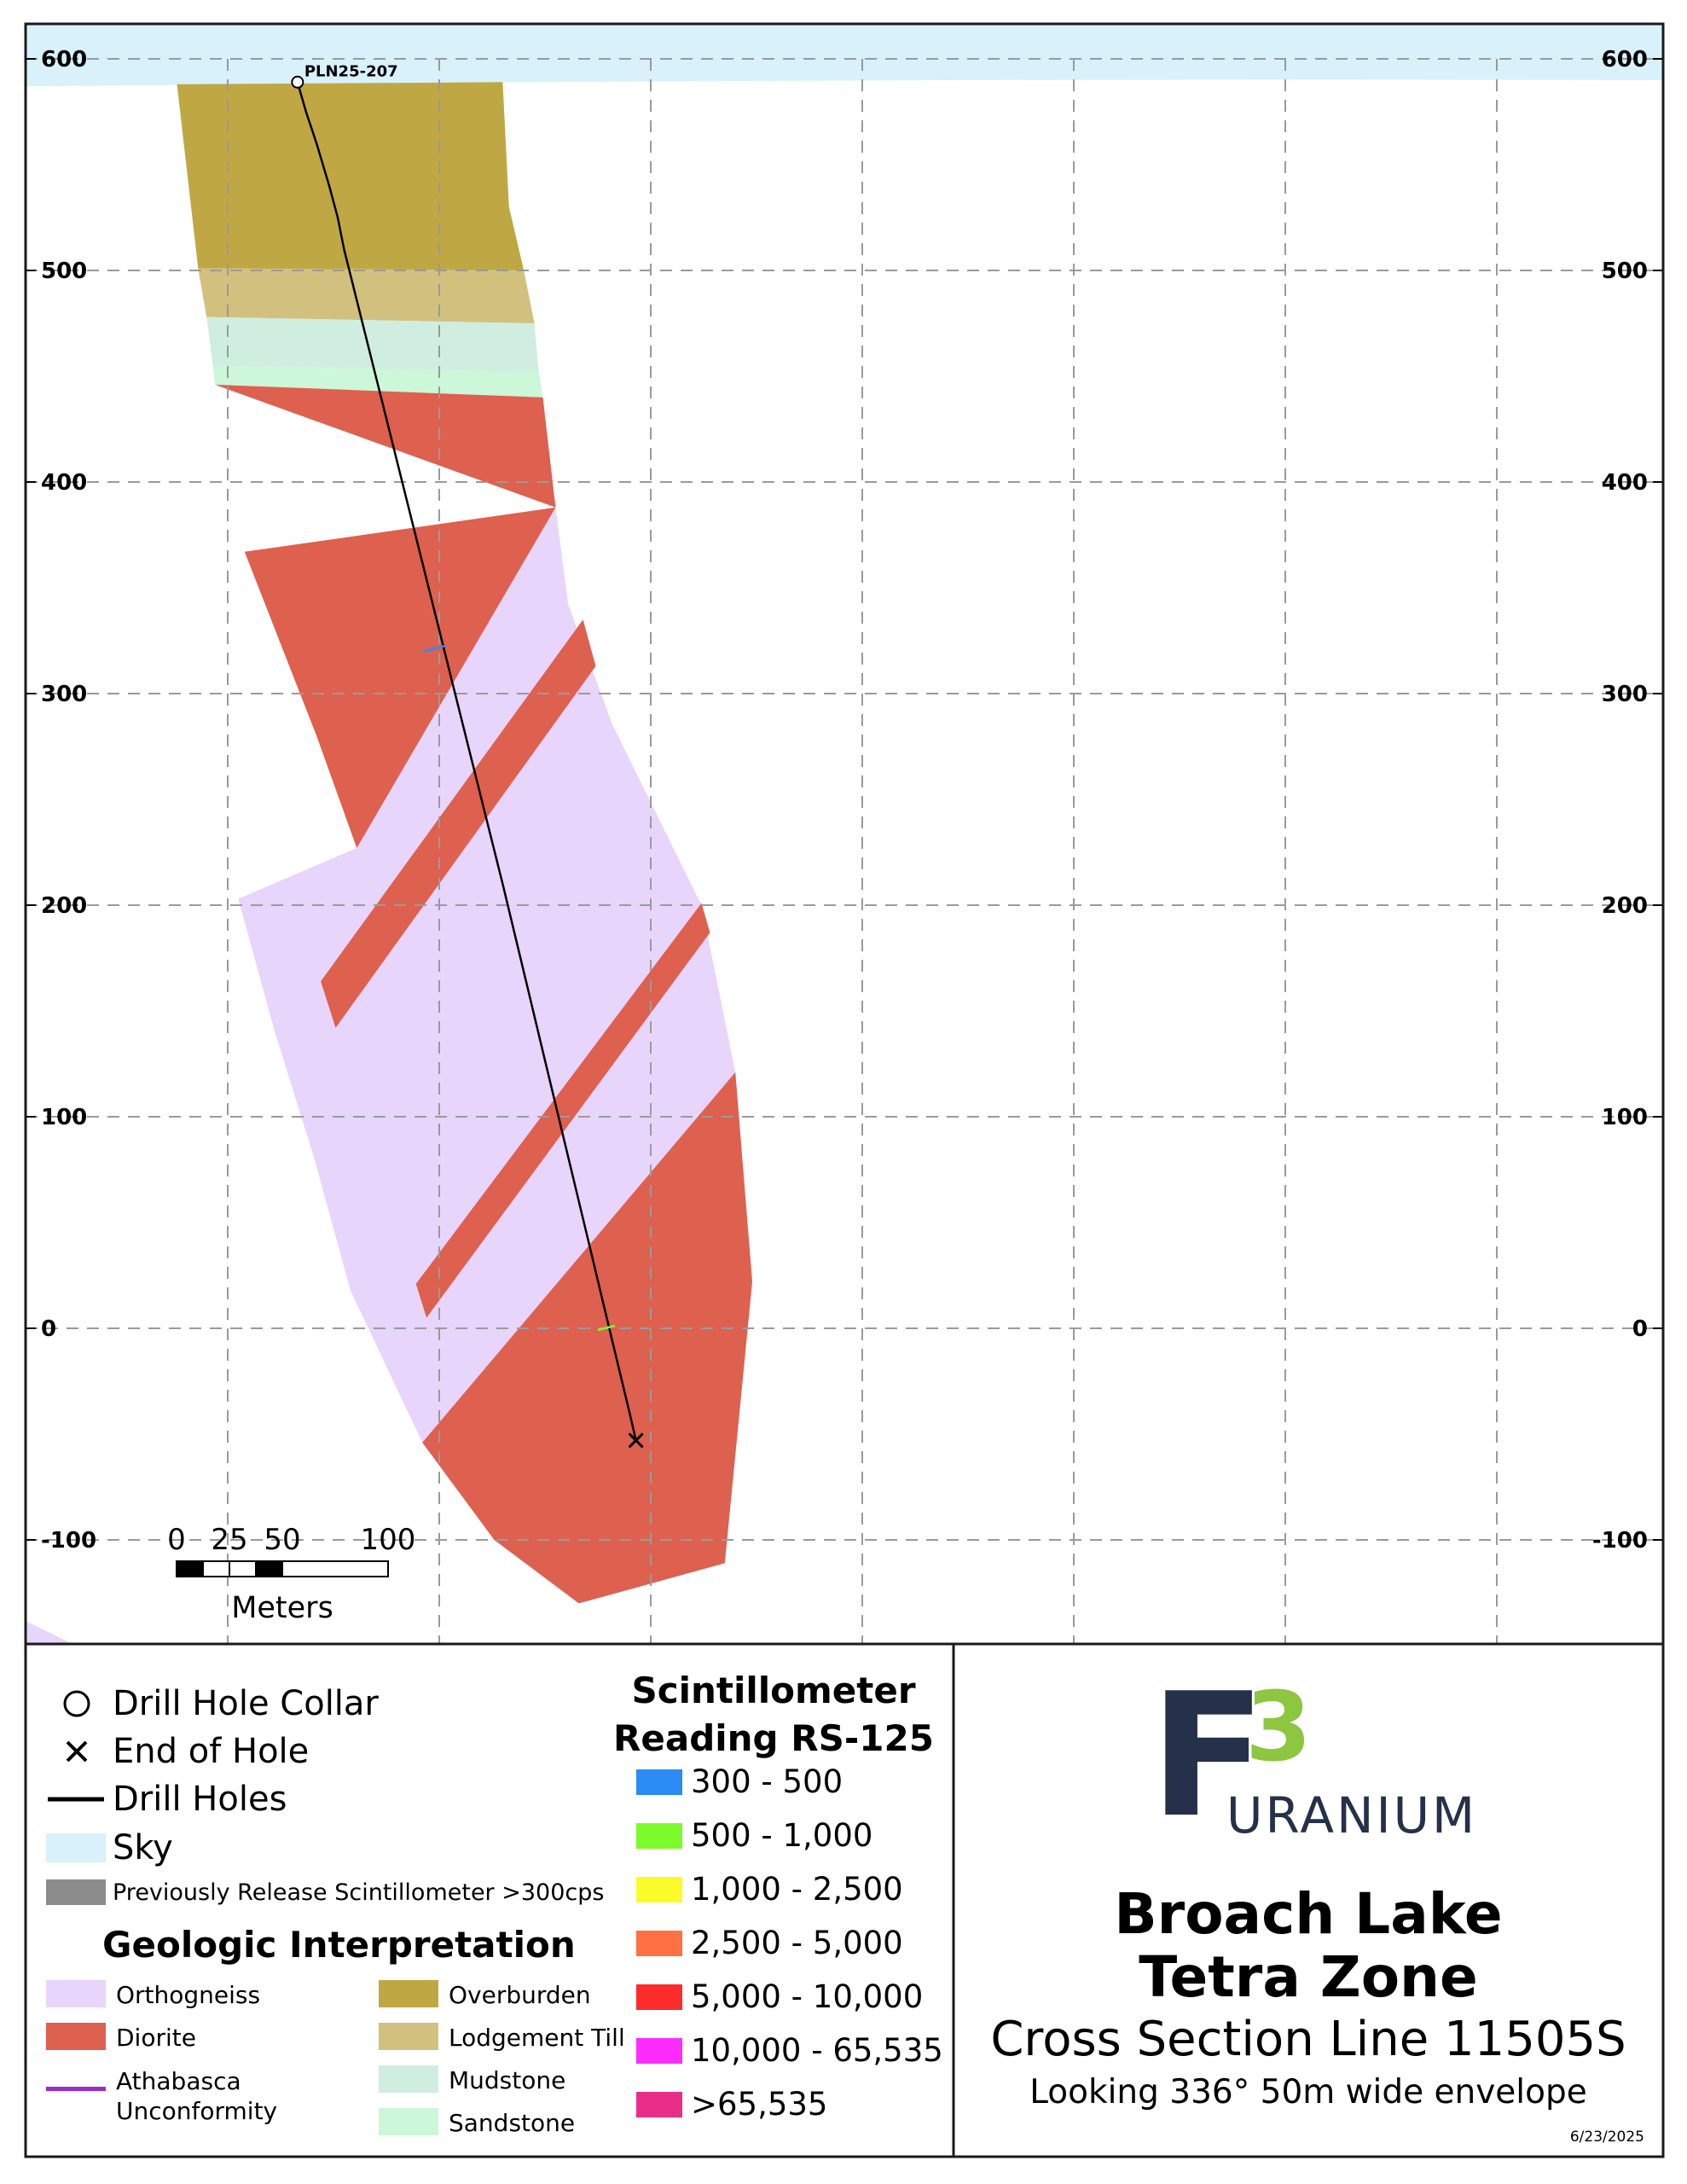 The height and width of the screenshot is (2184, 1687). What do you see at coordinates (520, 1995) in the screenshot?
I see `legend-overburden: Overburden` at bounding box center [520, 1995].